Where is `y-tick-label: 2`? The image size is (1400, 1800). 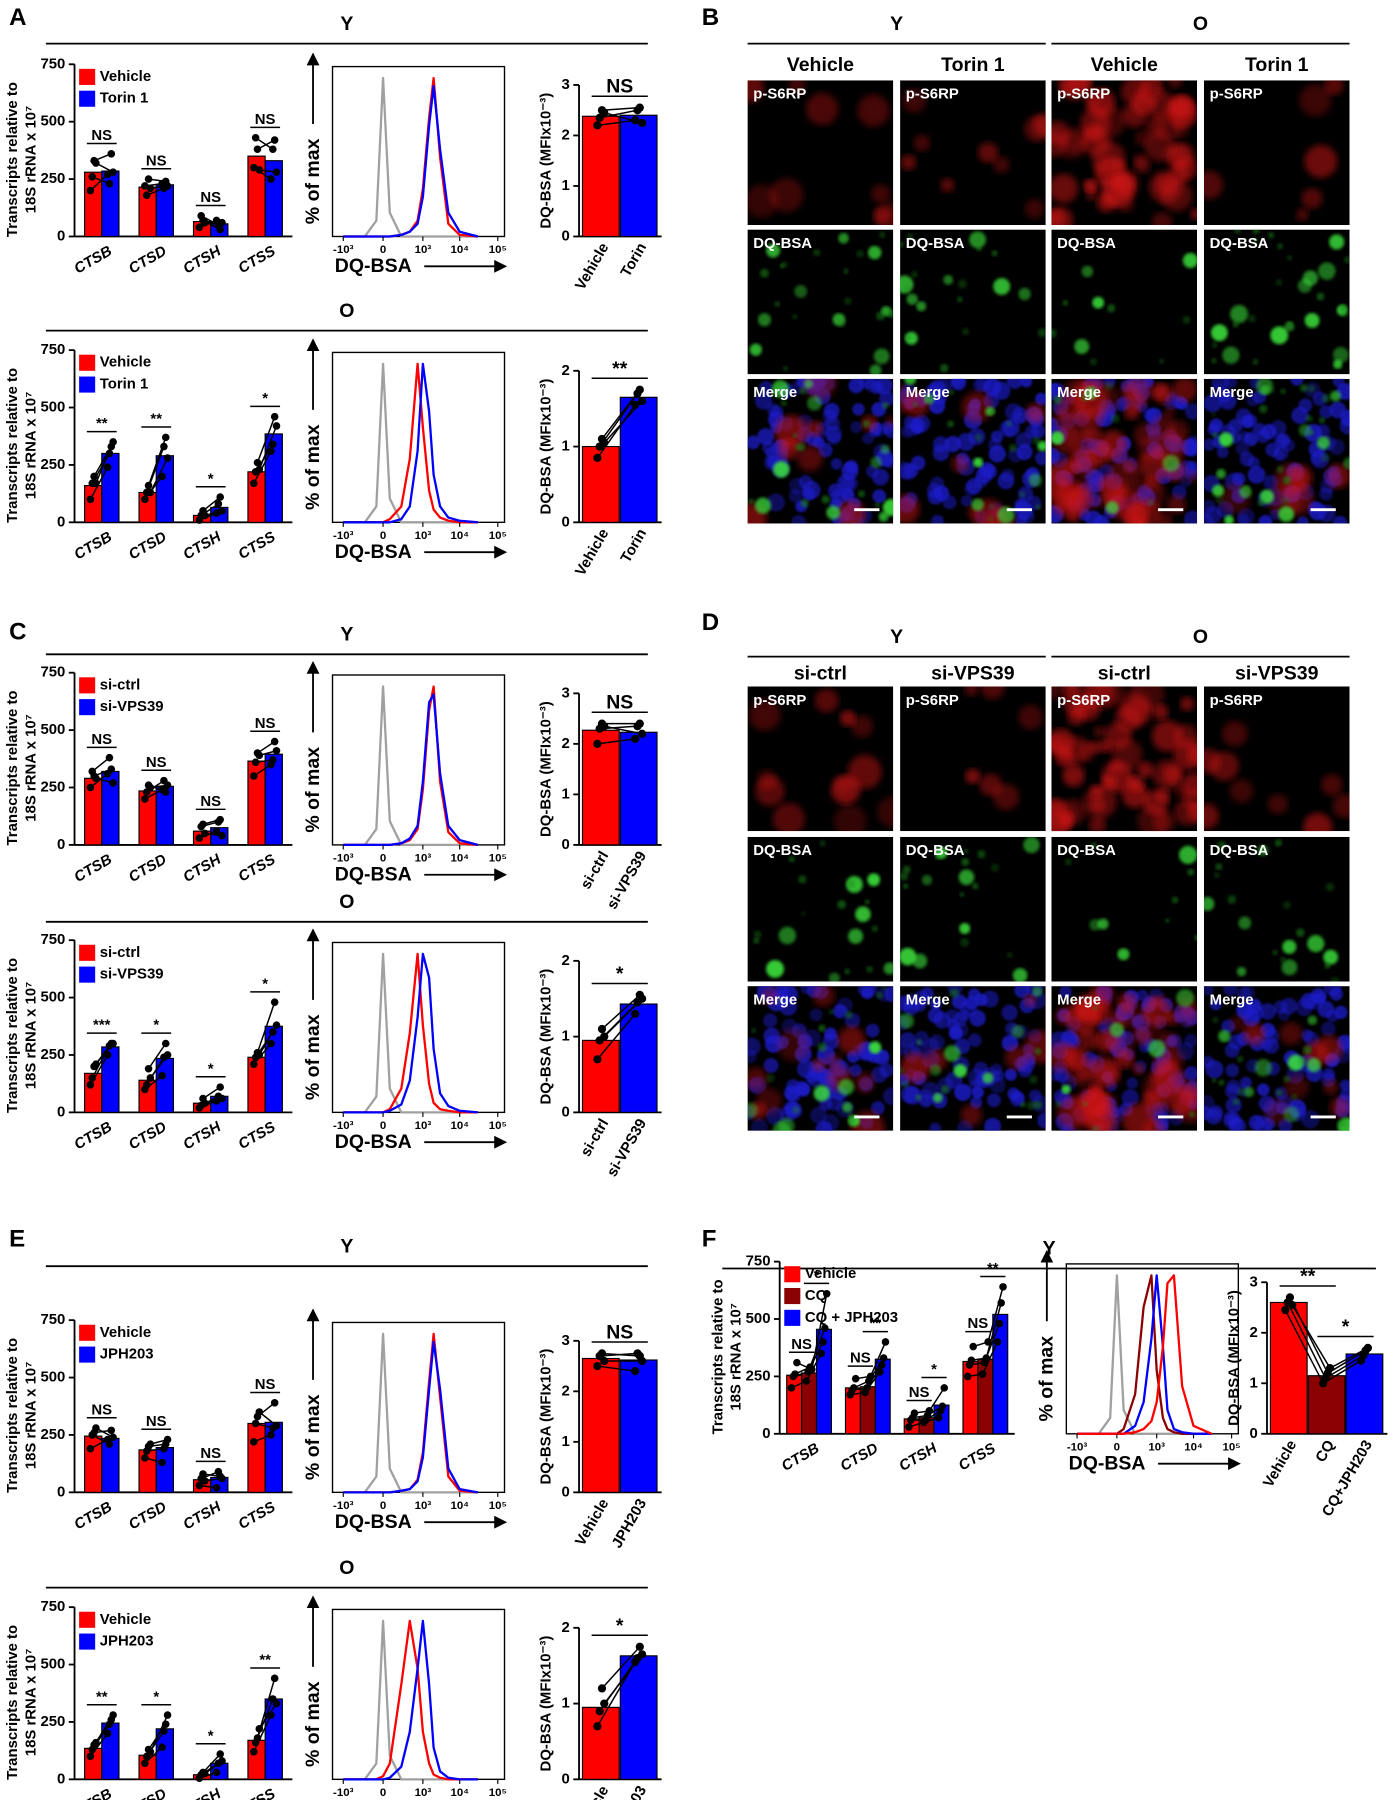
y-tick-label: 2 is located at coordinates (566, 371).